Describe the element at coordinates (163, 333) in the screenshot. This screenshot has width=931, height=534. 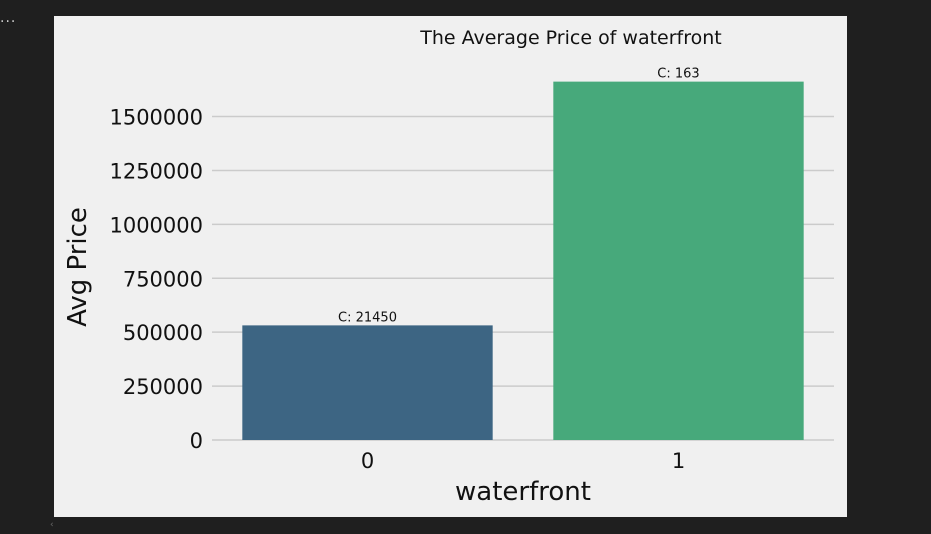
I see `y-tick-label: 500000` at that location.